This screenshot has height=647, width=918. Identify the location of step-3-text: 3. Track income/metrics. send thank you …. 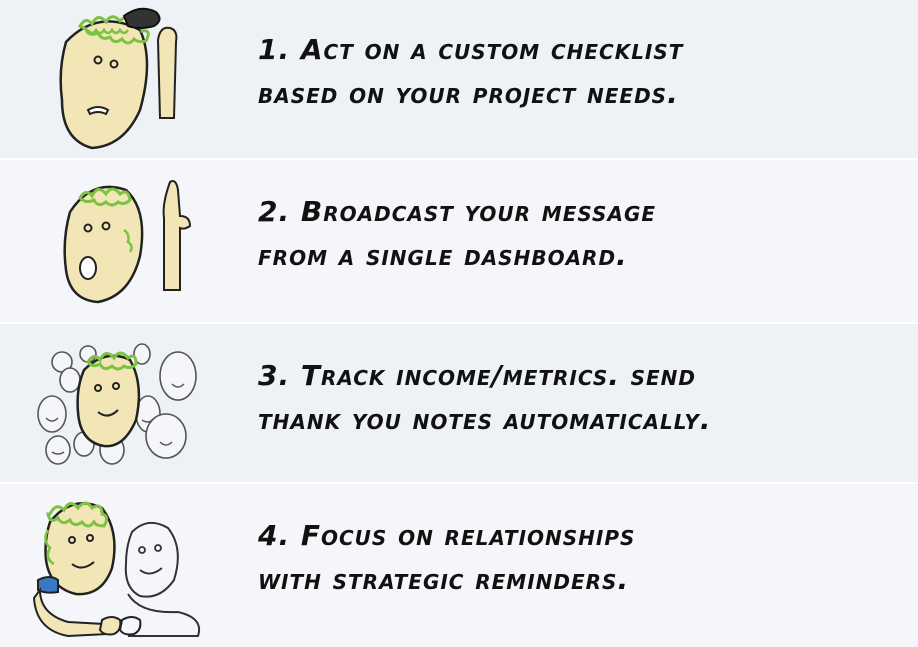
(578, 398).